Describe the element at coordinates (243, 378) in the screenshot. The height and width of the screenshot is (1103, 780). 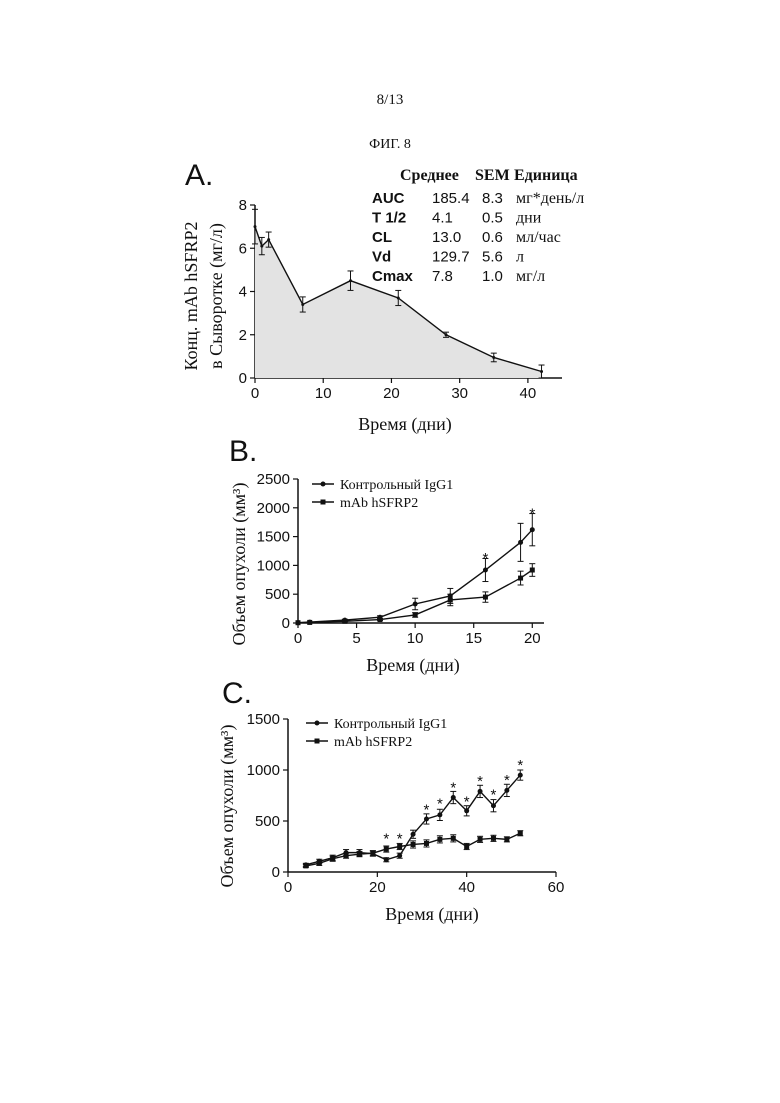
I see `chart-a-y-tick-label: 0` at that location.